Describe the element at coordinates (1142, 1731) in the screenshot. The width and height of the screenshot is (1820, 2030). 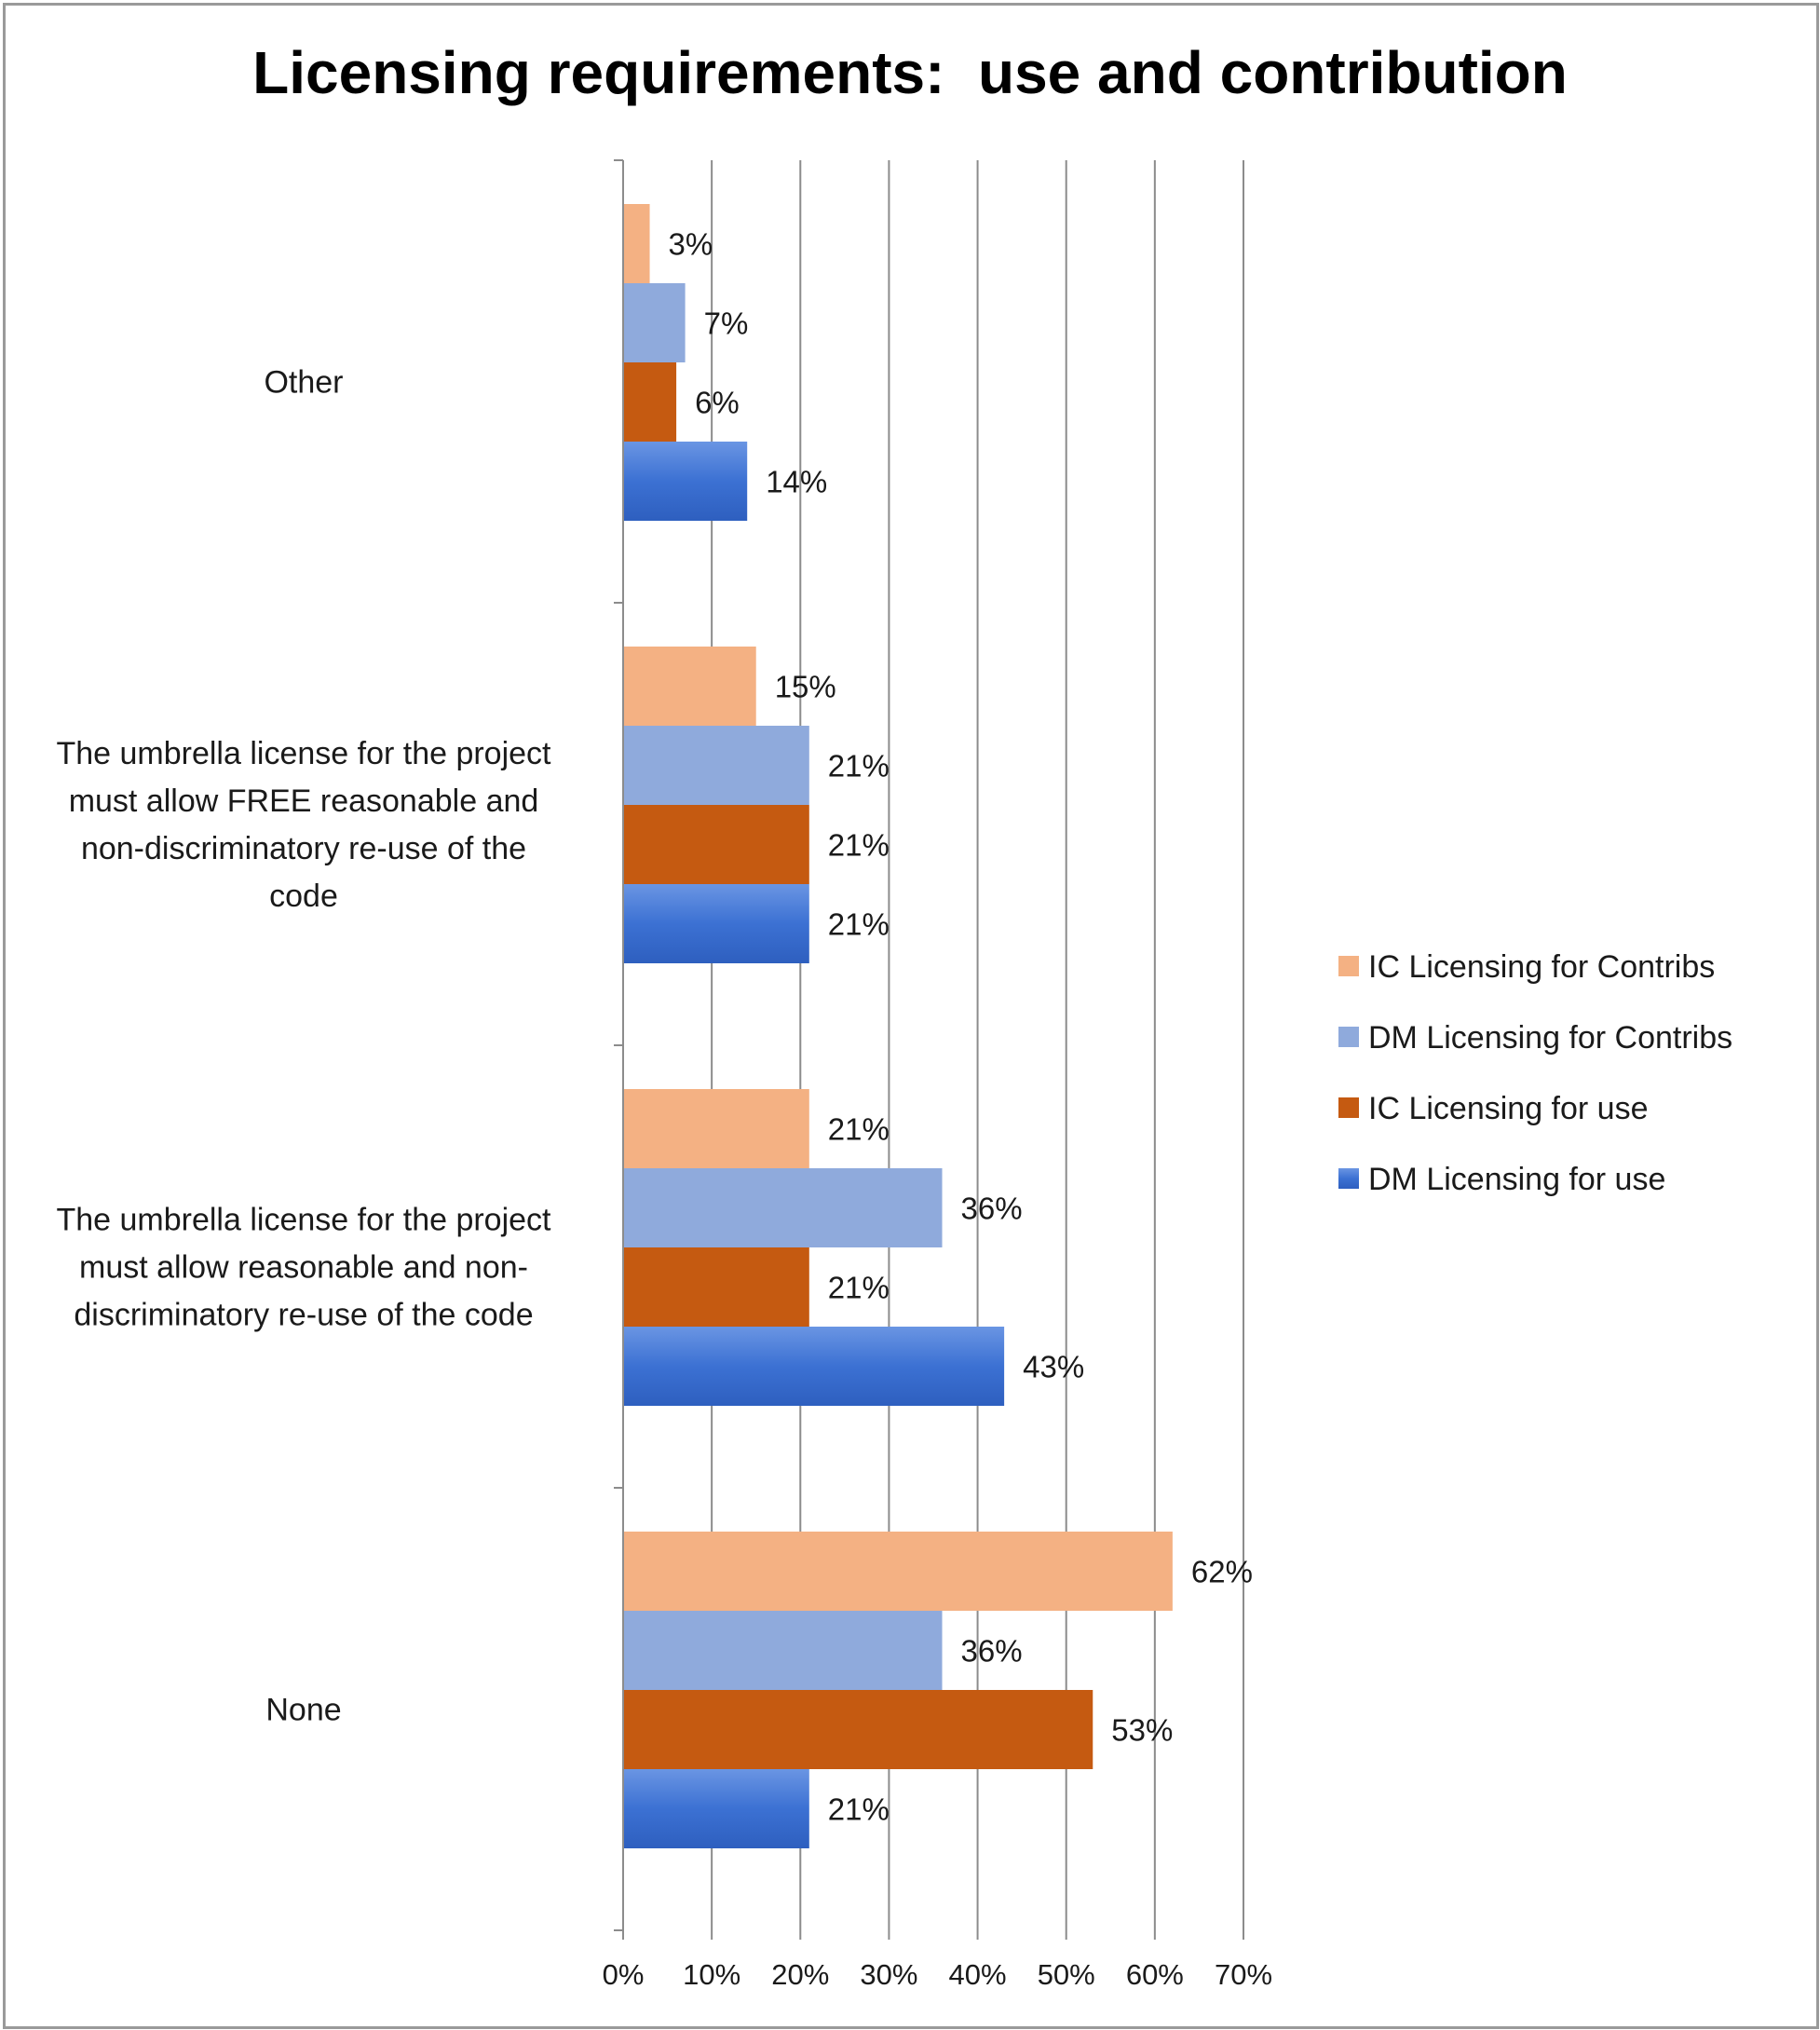
I see `data-label: 53%` at that location.